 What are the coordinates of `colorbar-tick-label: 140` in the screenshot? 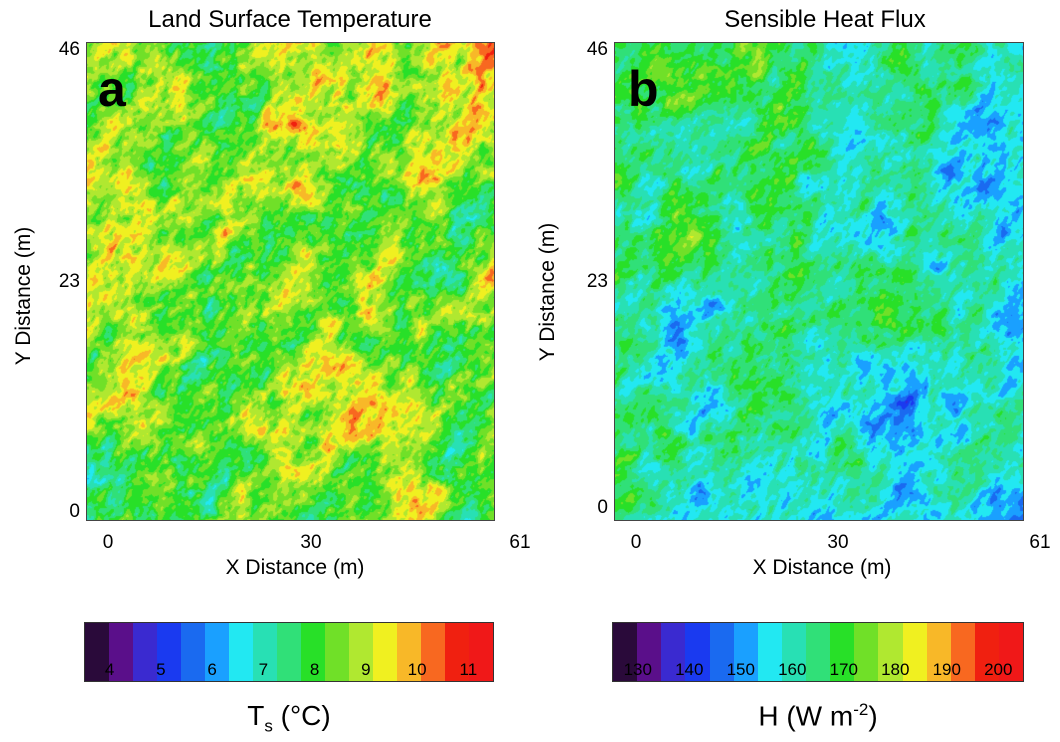 It's located at (689, 669).